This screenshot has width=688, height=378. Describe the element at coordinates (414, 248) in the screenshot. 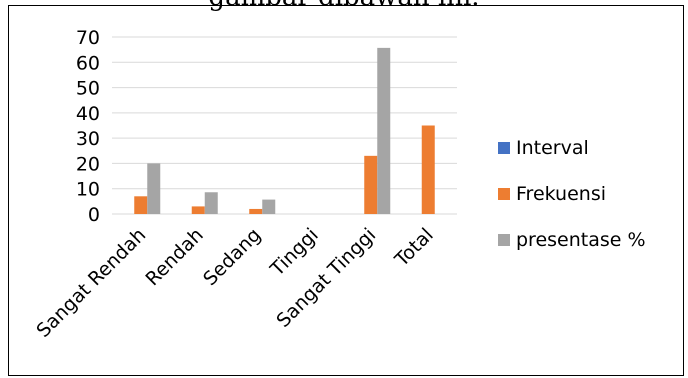

I see `x-tick-label: Total` at that location.